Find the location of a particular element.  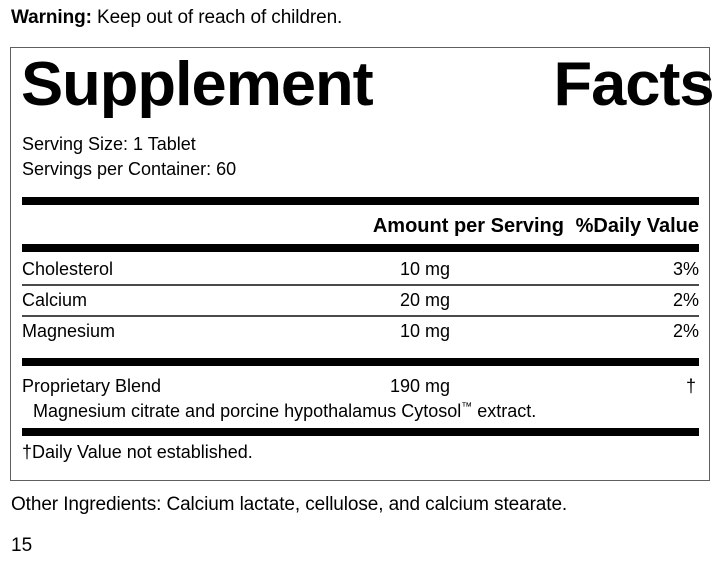

nutrient-daily-value: 3% is located at coordinates (685, 269).